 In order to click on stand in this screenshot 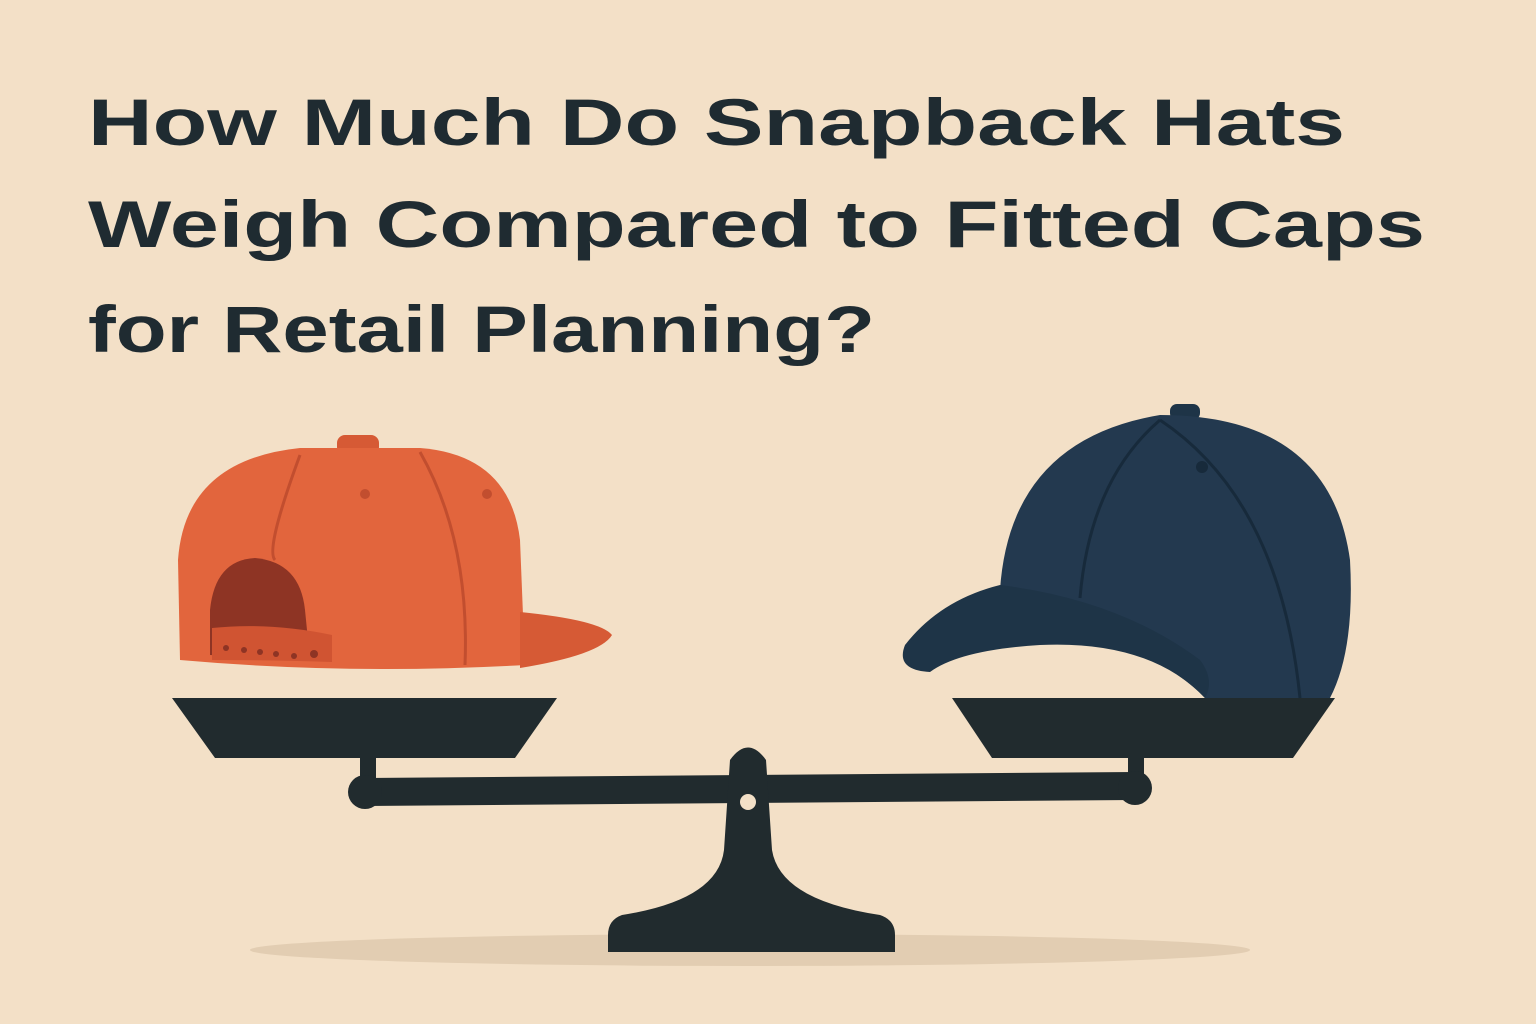, I will do `click(751, 849)`.